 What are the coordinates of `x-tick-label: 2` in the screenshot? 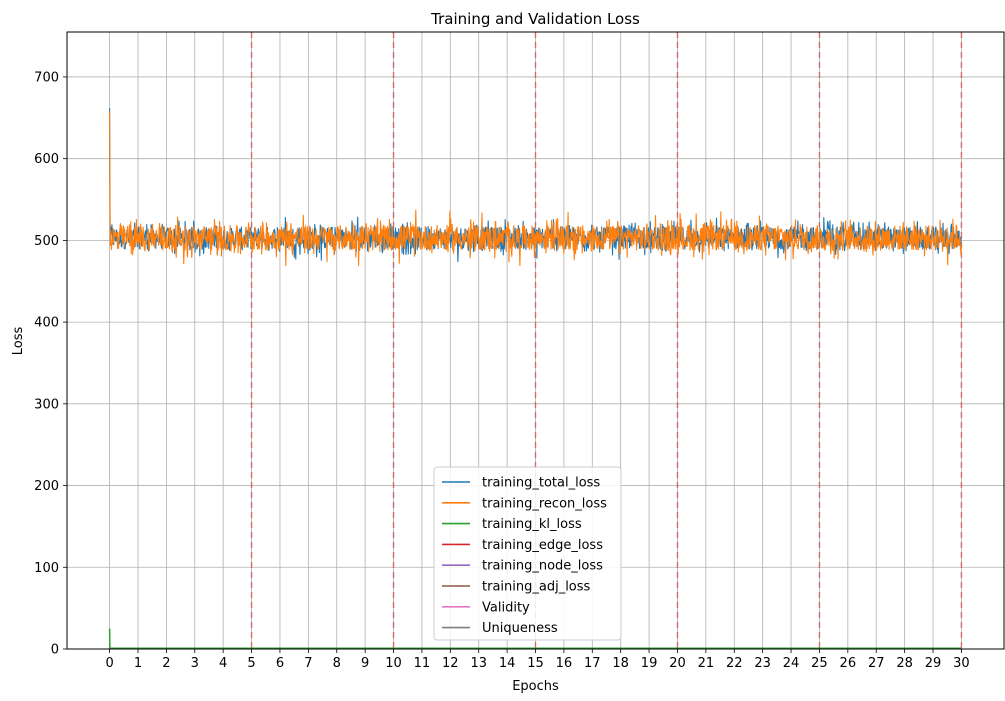 It's located at (166, 663).